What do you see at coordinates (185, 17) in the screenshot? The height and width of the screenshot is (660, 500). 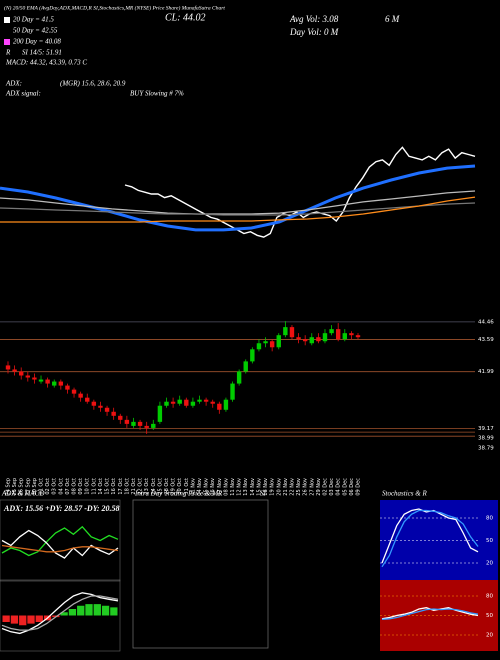 I see `close: CL: 44.02` at bounding box center [185, 17].